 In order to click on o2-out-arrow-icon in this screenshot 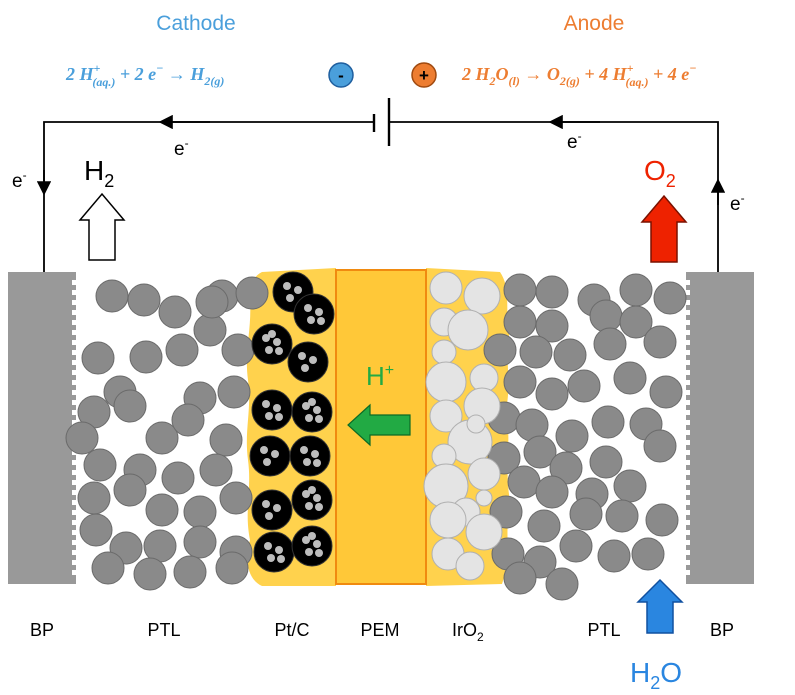, I will do `click(664, 228)`.